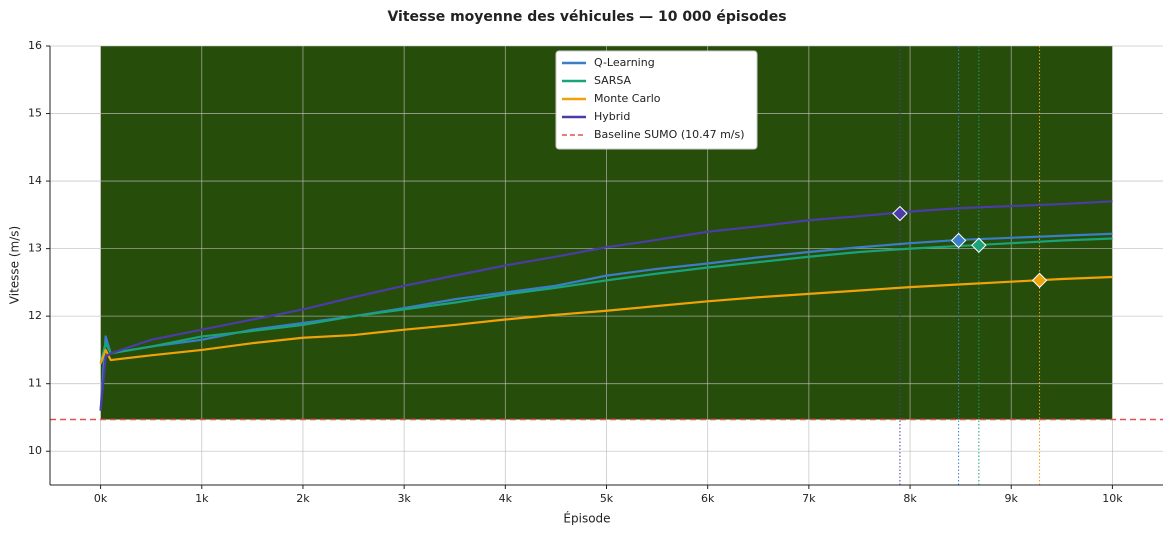 This screenshot has width=1173, height=534. What do you see at coordinates (35, 180) in the screenshot?
I see `y-tick-label: 14` at bounding box center [35, 180].